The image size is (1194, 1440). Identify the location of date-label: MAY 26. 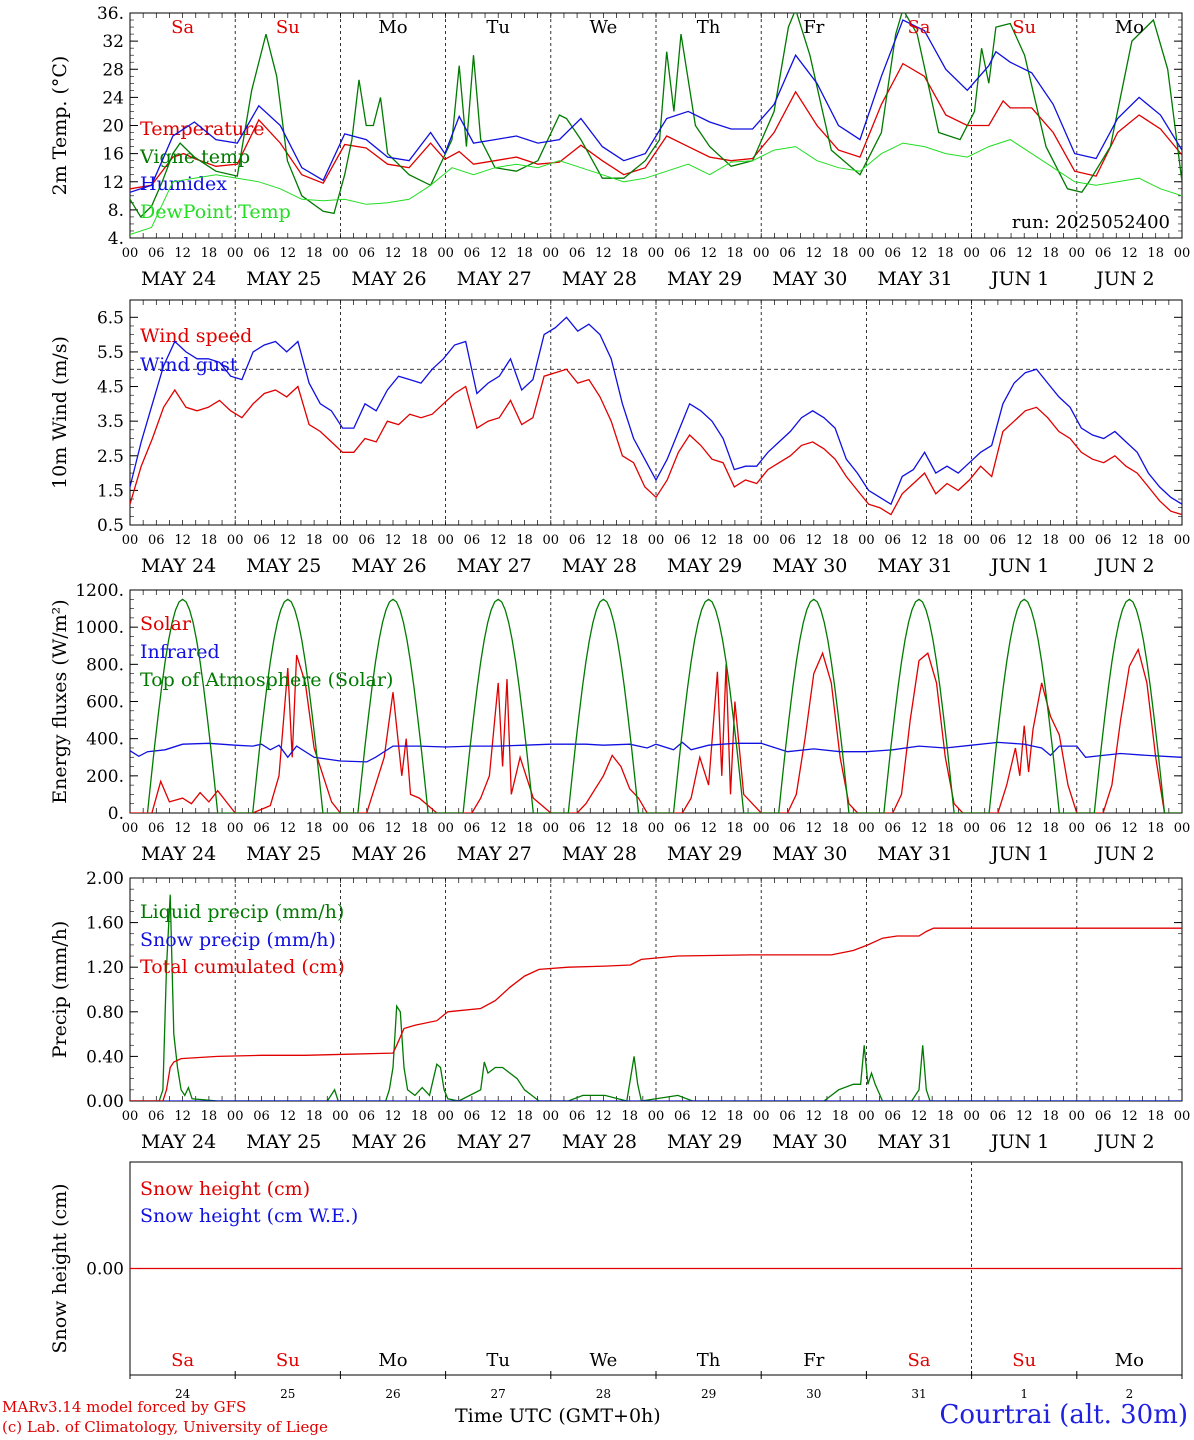
(388, 854).